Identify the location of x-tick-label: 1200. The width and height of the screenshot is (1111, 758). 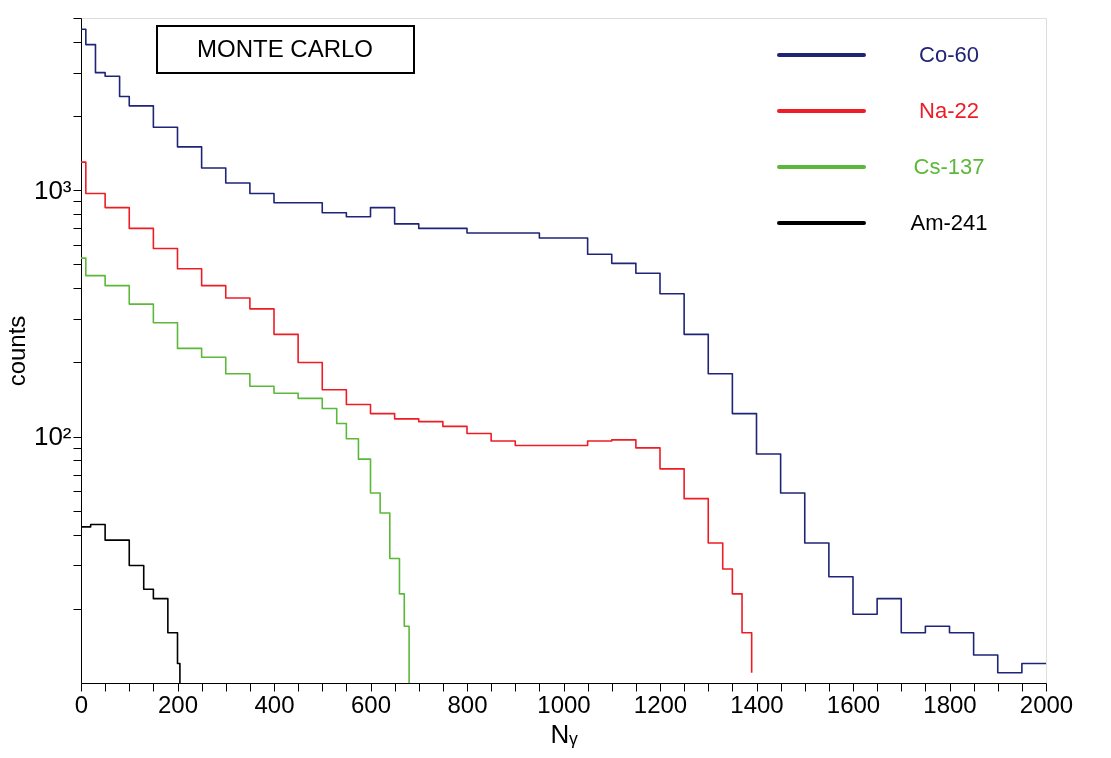
(660, 704).